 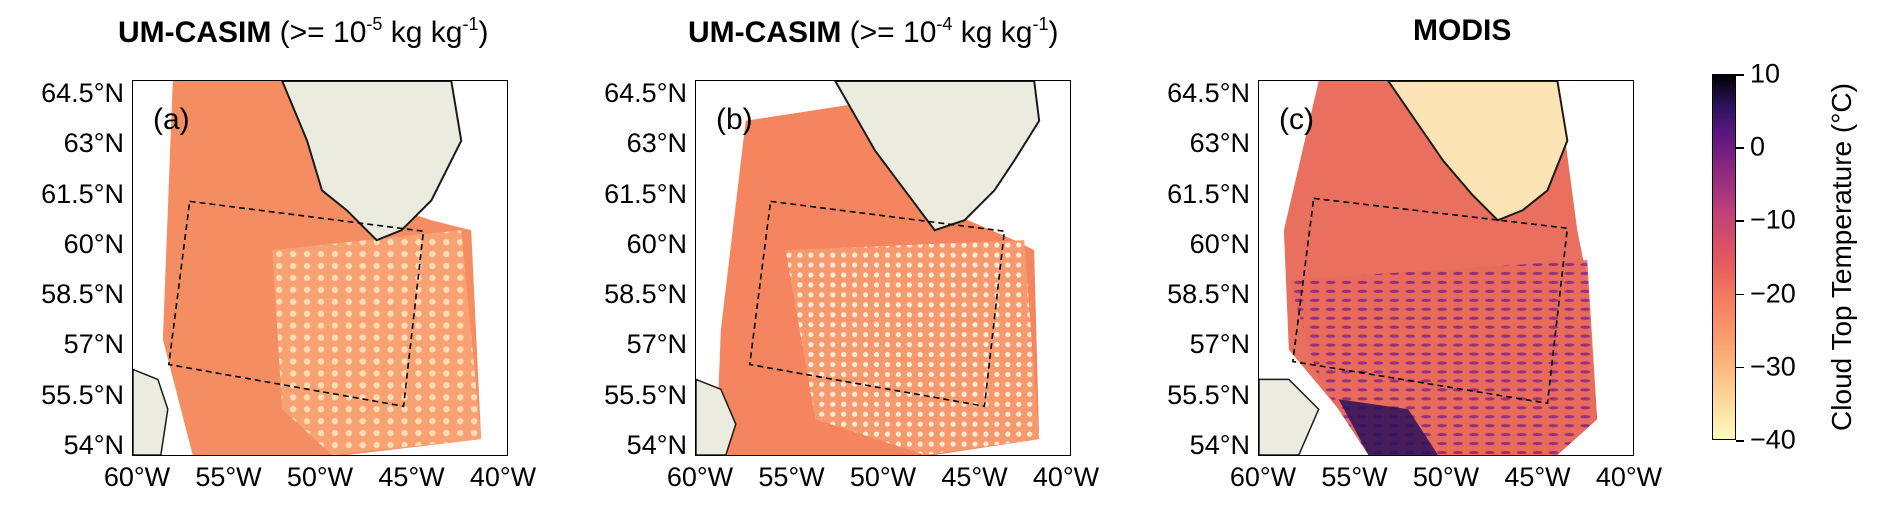 I want to click on greenland-land-a, so click(x=372, y=161).